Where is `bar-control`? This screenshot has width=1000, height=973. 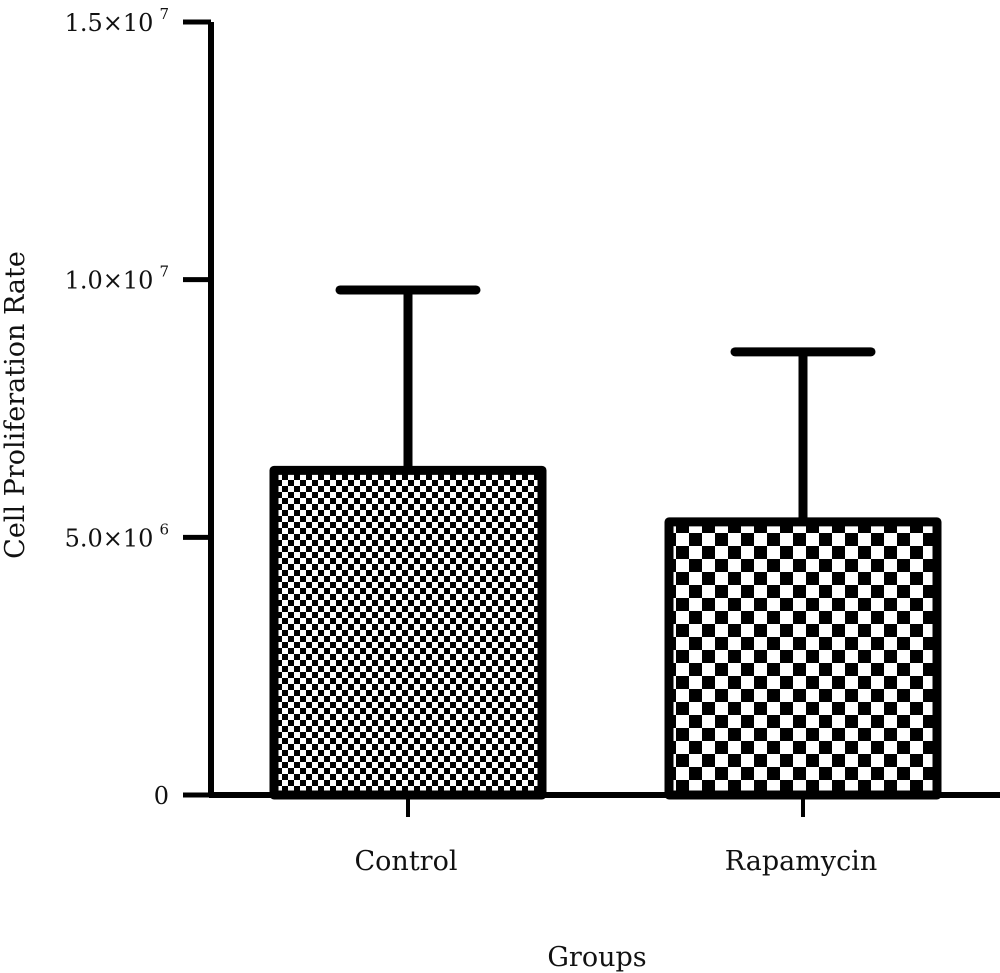 bar-control is located at coordinates (408, 632).